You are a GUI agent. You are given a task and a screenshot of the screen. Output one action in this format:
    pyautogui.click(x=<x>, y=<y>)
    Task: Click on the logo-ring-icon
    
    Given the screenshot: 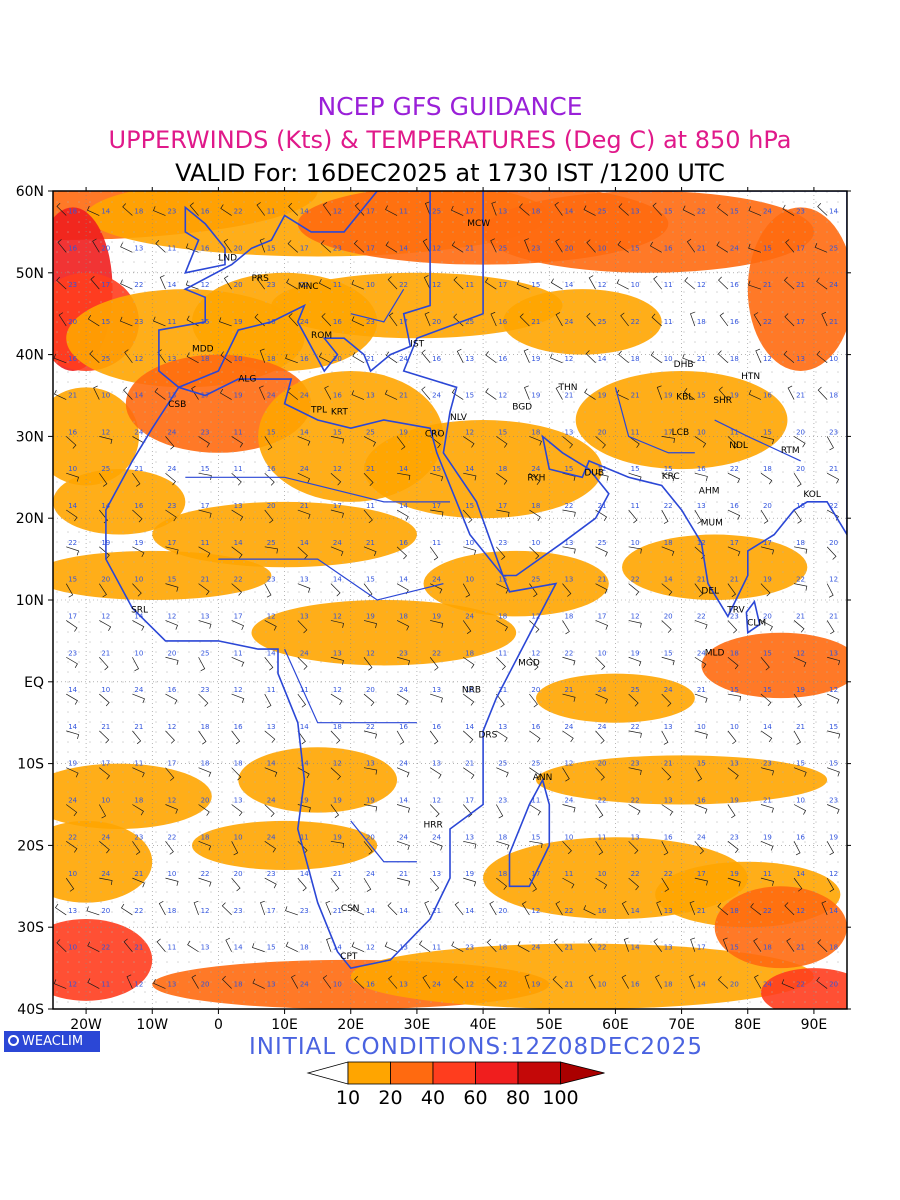 What is the action you would take?
    pyautogui.click(x=13, y=1040)
    